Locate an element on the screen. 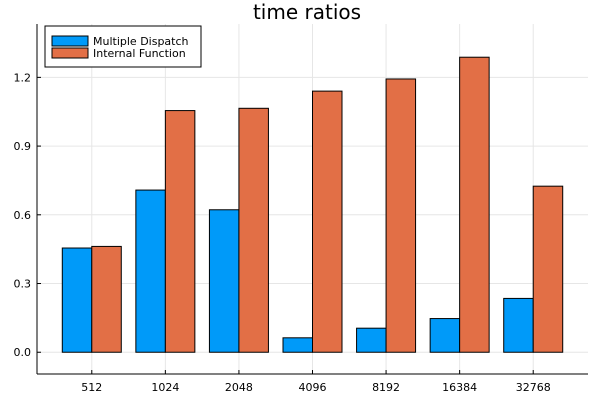  legend: Multiple Dispatch Internal Function is located at coordinates (123, 46).